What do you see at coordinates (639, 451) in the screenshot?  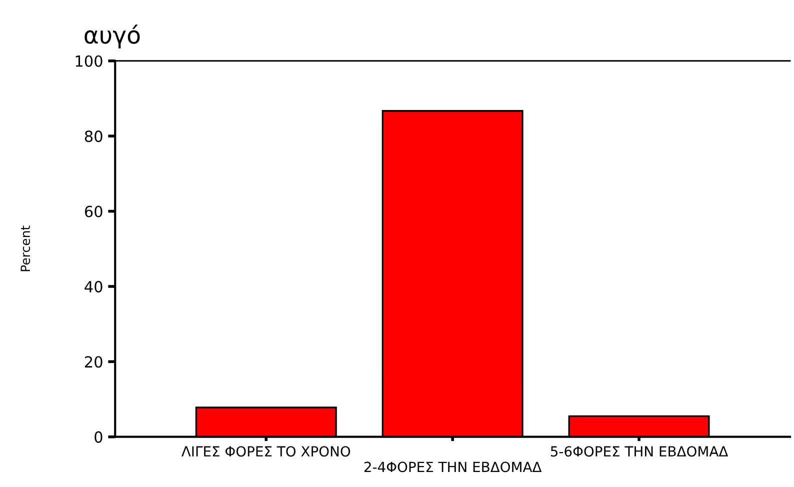 I see `x-tick-label: 5-6ΦΟΡΕΣ ΤΗΝ ΕΒΔΟΜΑΔ` at bounding box center [639, 451].